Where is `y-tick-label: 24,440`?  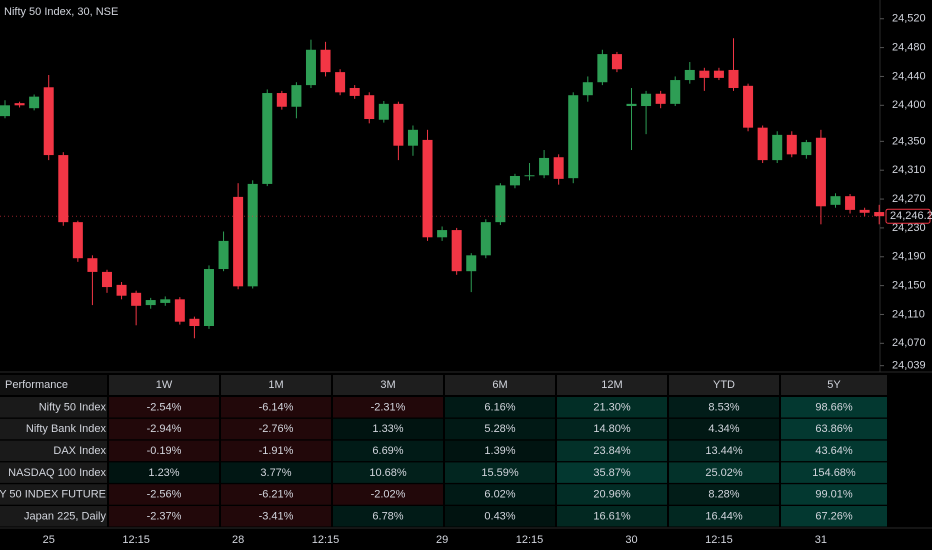
y-tick-label: 24,440 is located at coordinates (909, 76).